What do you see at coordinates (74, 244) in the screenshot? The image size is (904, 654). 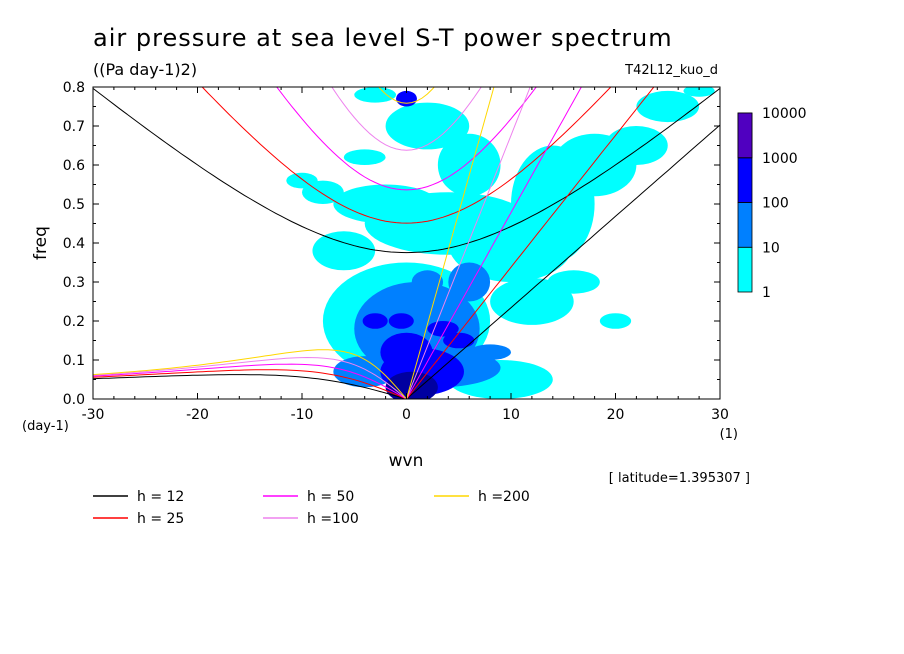 I see `y-tick-label: 0.4` at bounding box center [74, 244].